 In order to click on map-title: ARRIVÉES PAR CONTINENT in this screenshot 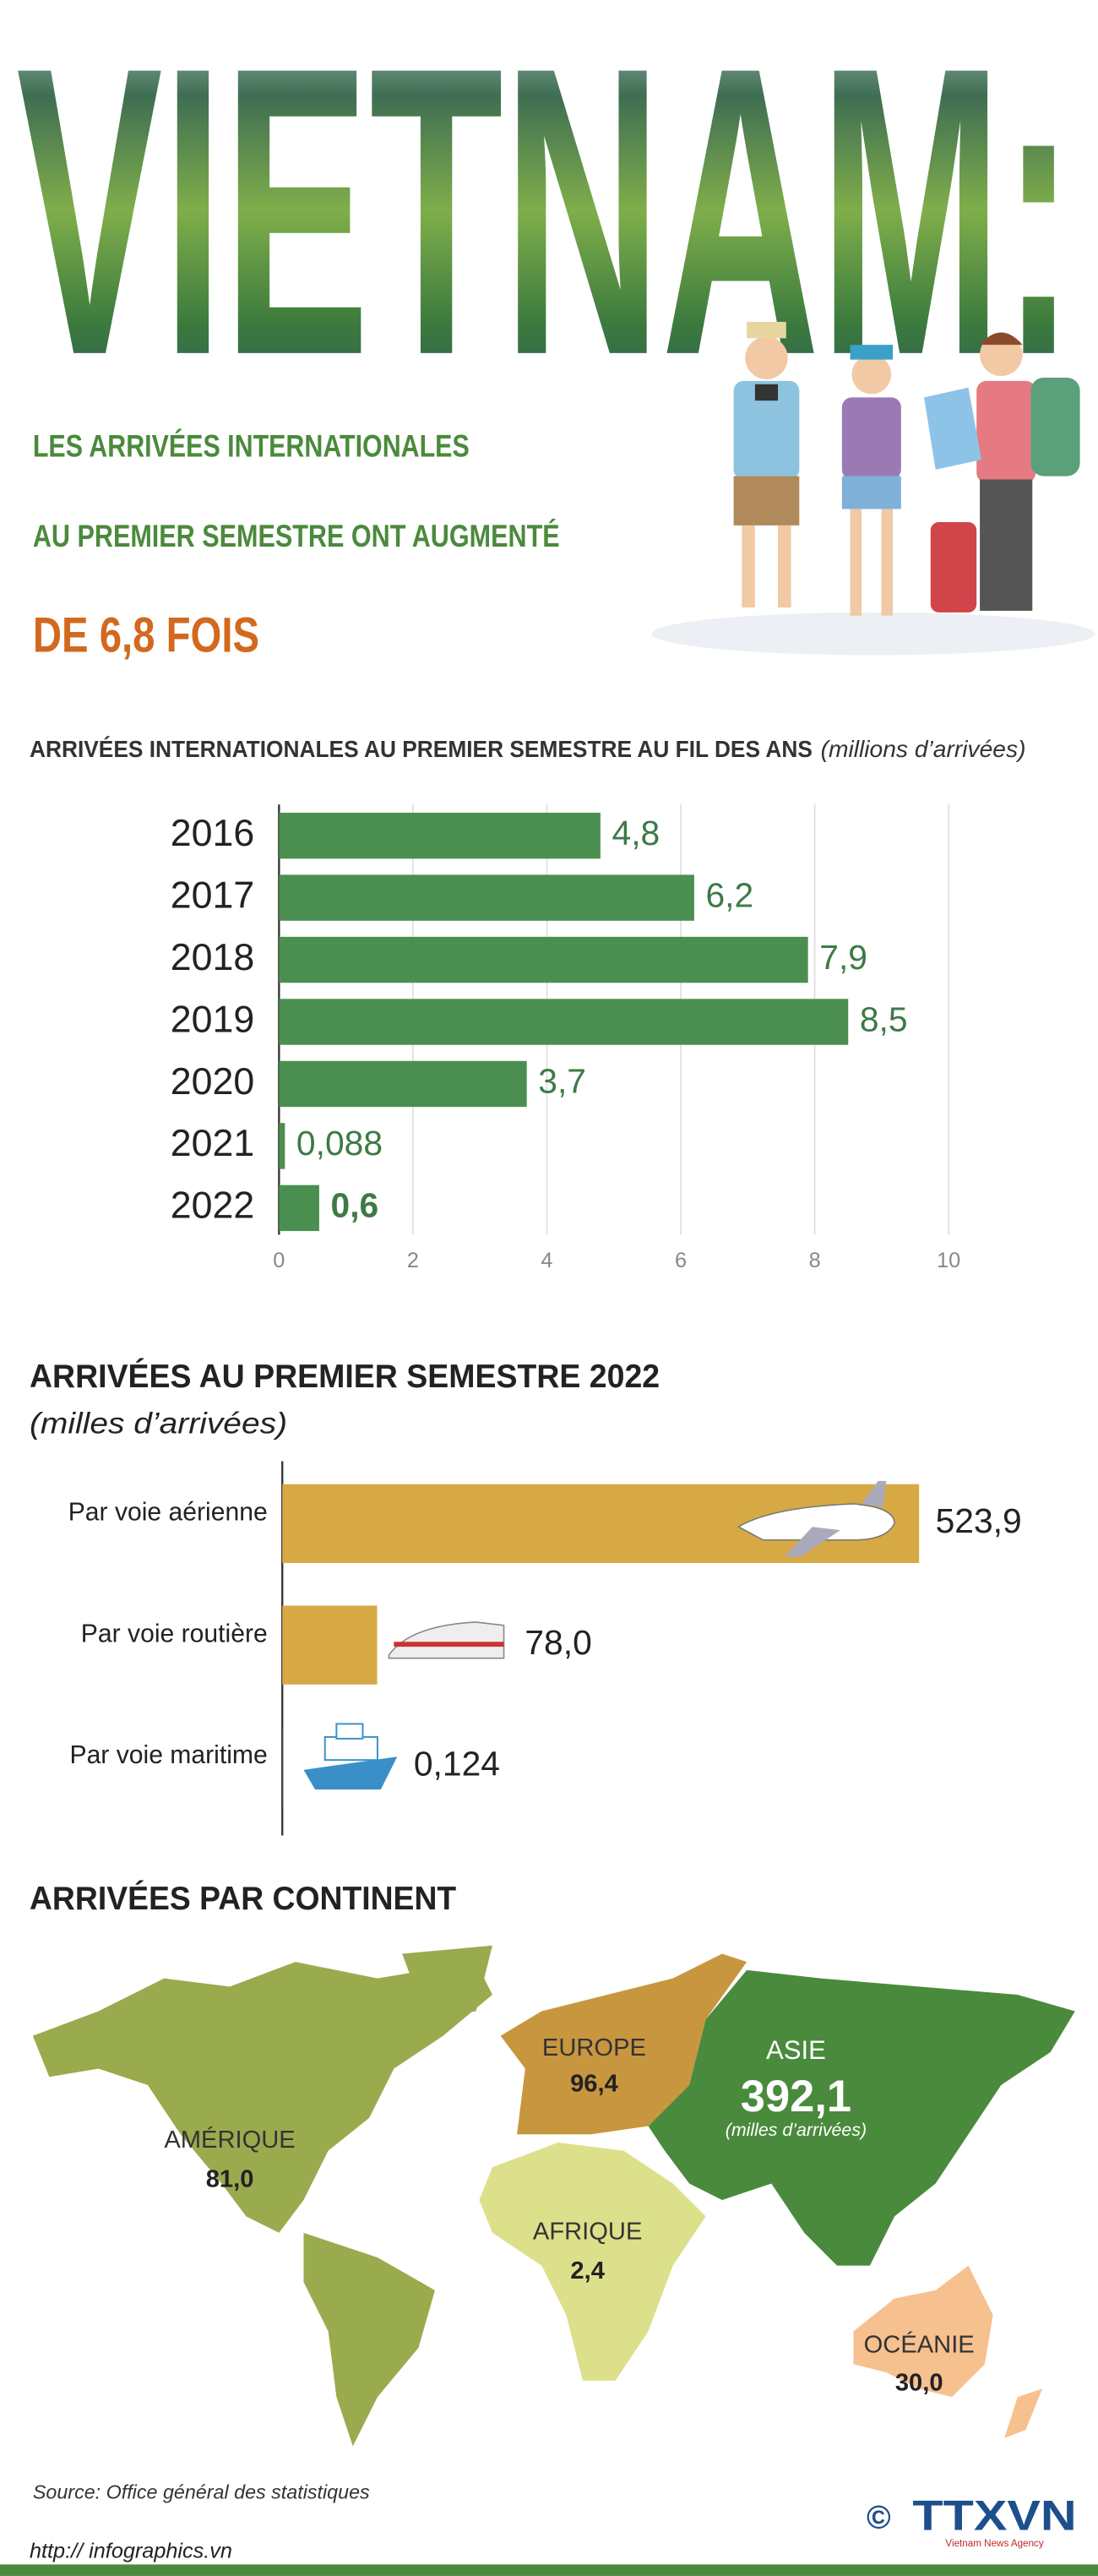, I will do `click(243, 1899)`.